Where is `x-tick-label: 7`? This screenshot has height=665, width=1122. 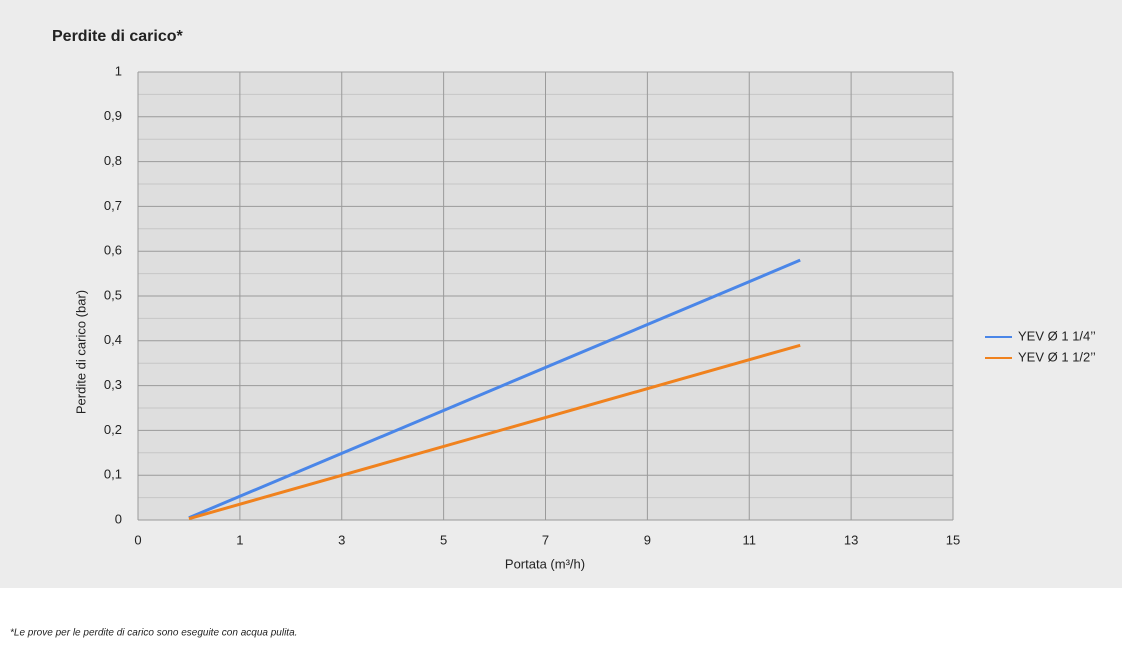
x-tick-label: 7 is located at coordinates (545, 539).